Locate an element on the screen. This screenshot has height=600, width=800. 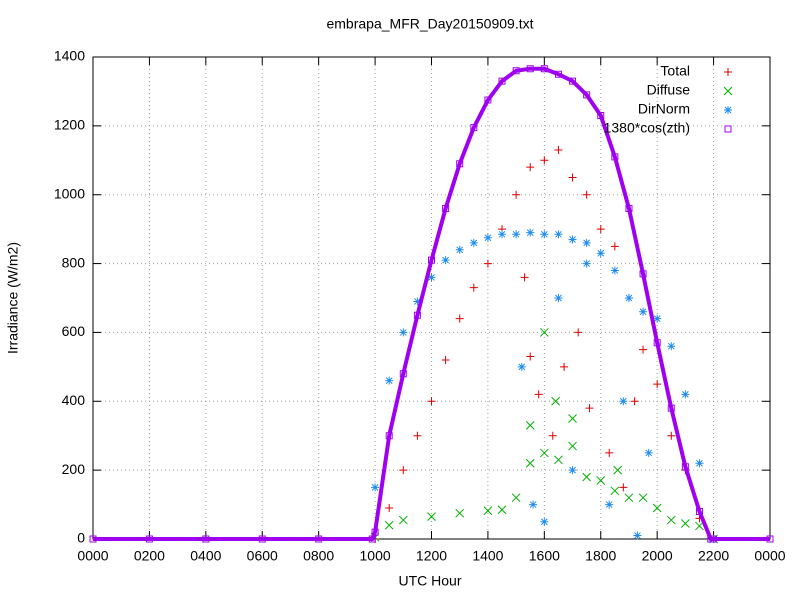
y-tick-label: 400 is located at coordinates (74, 400).